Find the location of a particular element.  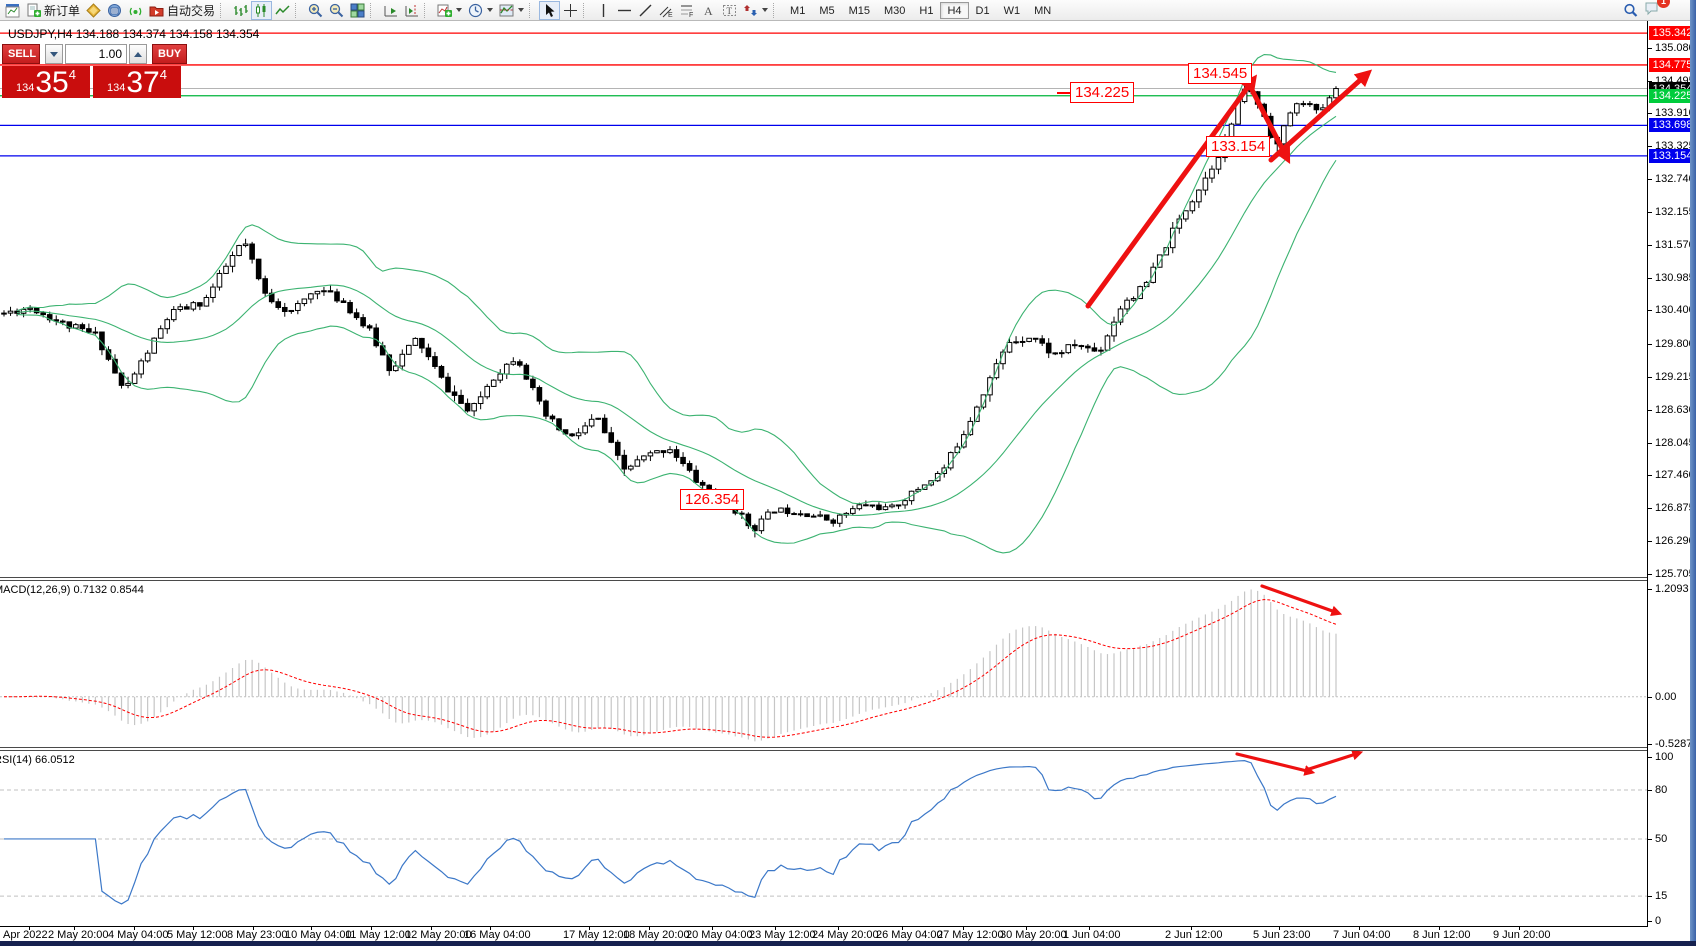

sell-price-display: 134 35 4 is located at coordinates (46, 82).